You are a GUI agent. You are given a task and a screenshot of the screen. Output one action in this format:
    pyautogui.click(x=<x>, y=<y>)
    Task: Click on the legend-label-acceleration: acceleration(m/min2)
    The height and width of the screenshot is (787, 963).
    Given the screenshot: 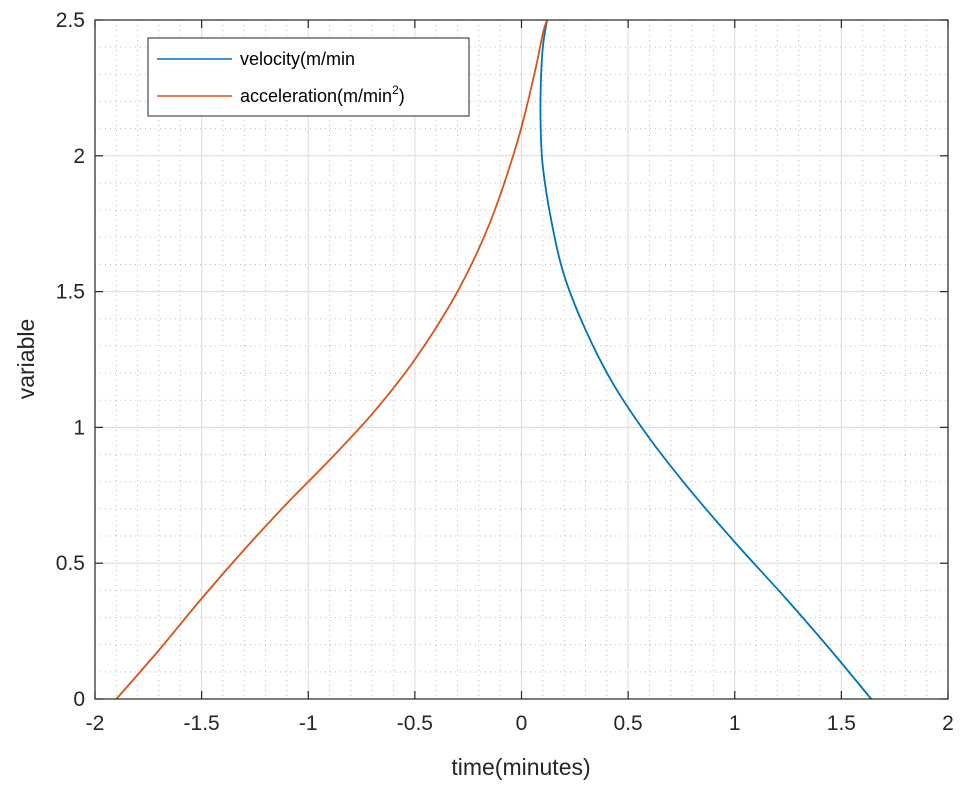 What is the action you would take?
    pyautogui.click(x=322, y=94)
    